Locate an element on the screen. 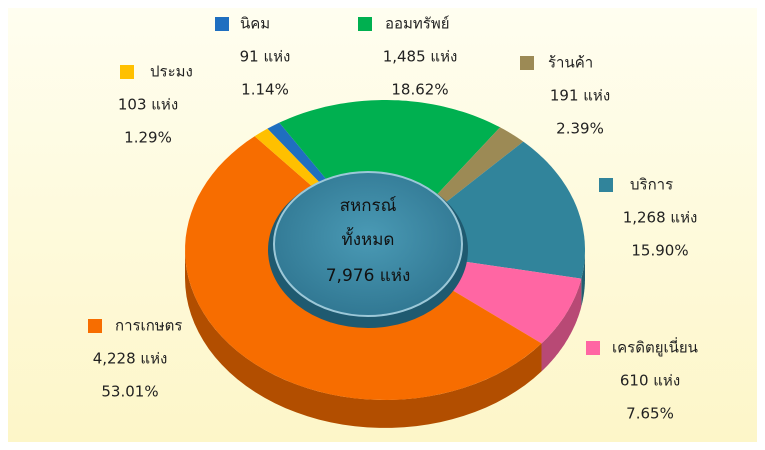 This screenshot has width=765, height=450. count-label: 610 แห่ง is located at coordinates (650, 381).